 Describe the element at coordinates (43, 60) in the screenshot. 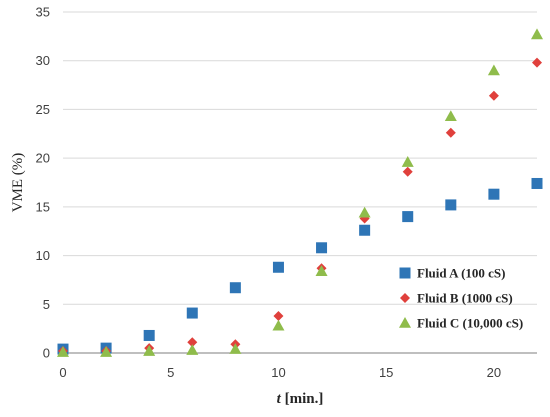

I see `y-tick-label: 30` at that location.